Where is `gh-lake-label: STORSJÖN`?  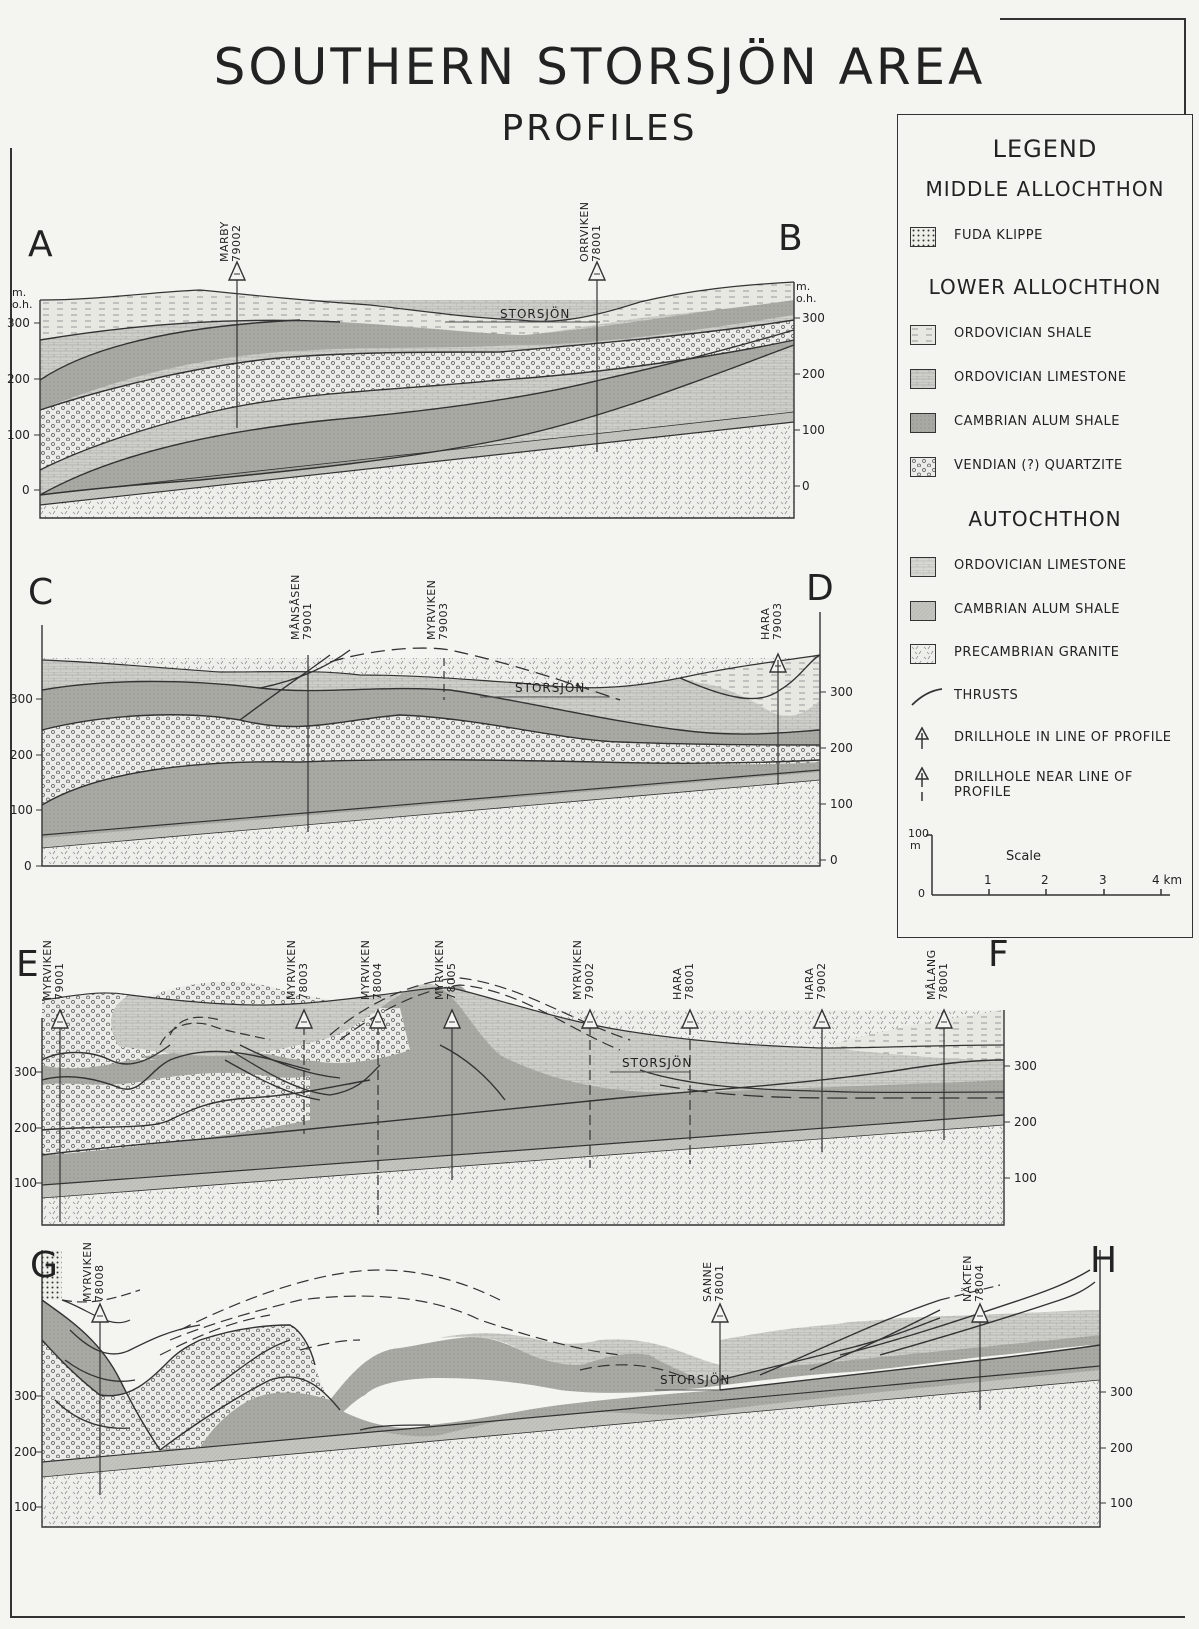 gh-lake-label: STORSJÖN is located at coordinates (695, 1380).